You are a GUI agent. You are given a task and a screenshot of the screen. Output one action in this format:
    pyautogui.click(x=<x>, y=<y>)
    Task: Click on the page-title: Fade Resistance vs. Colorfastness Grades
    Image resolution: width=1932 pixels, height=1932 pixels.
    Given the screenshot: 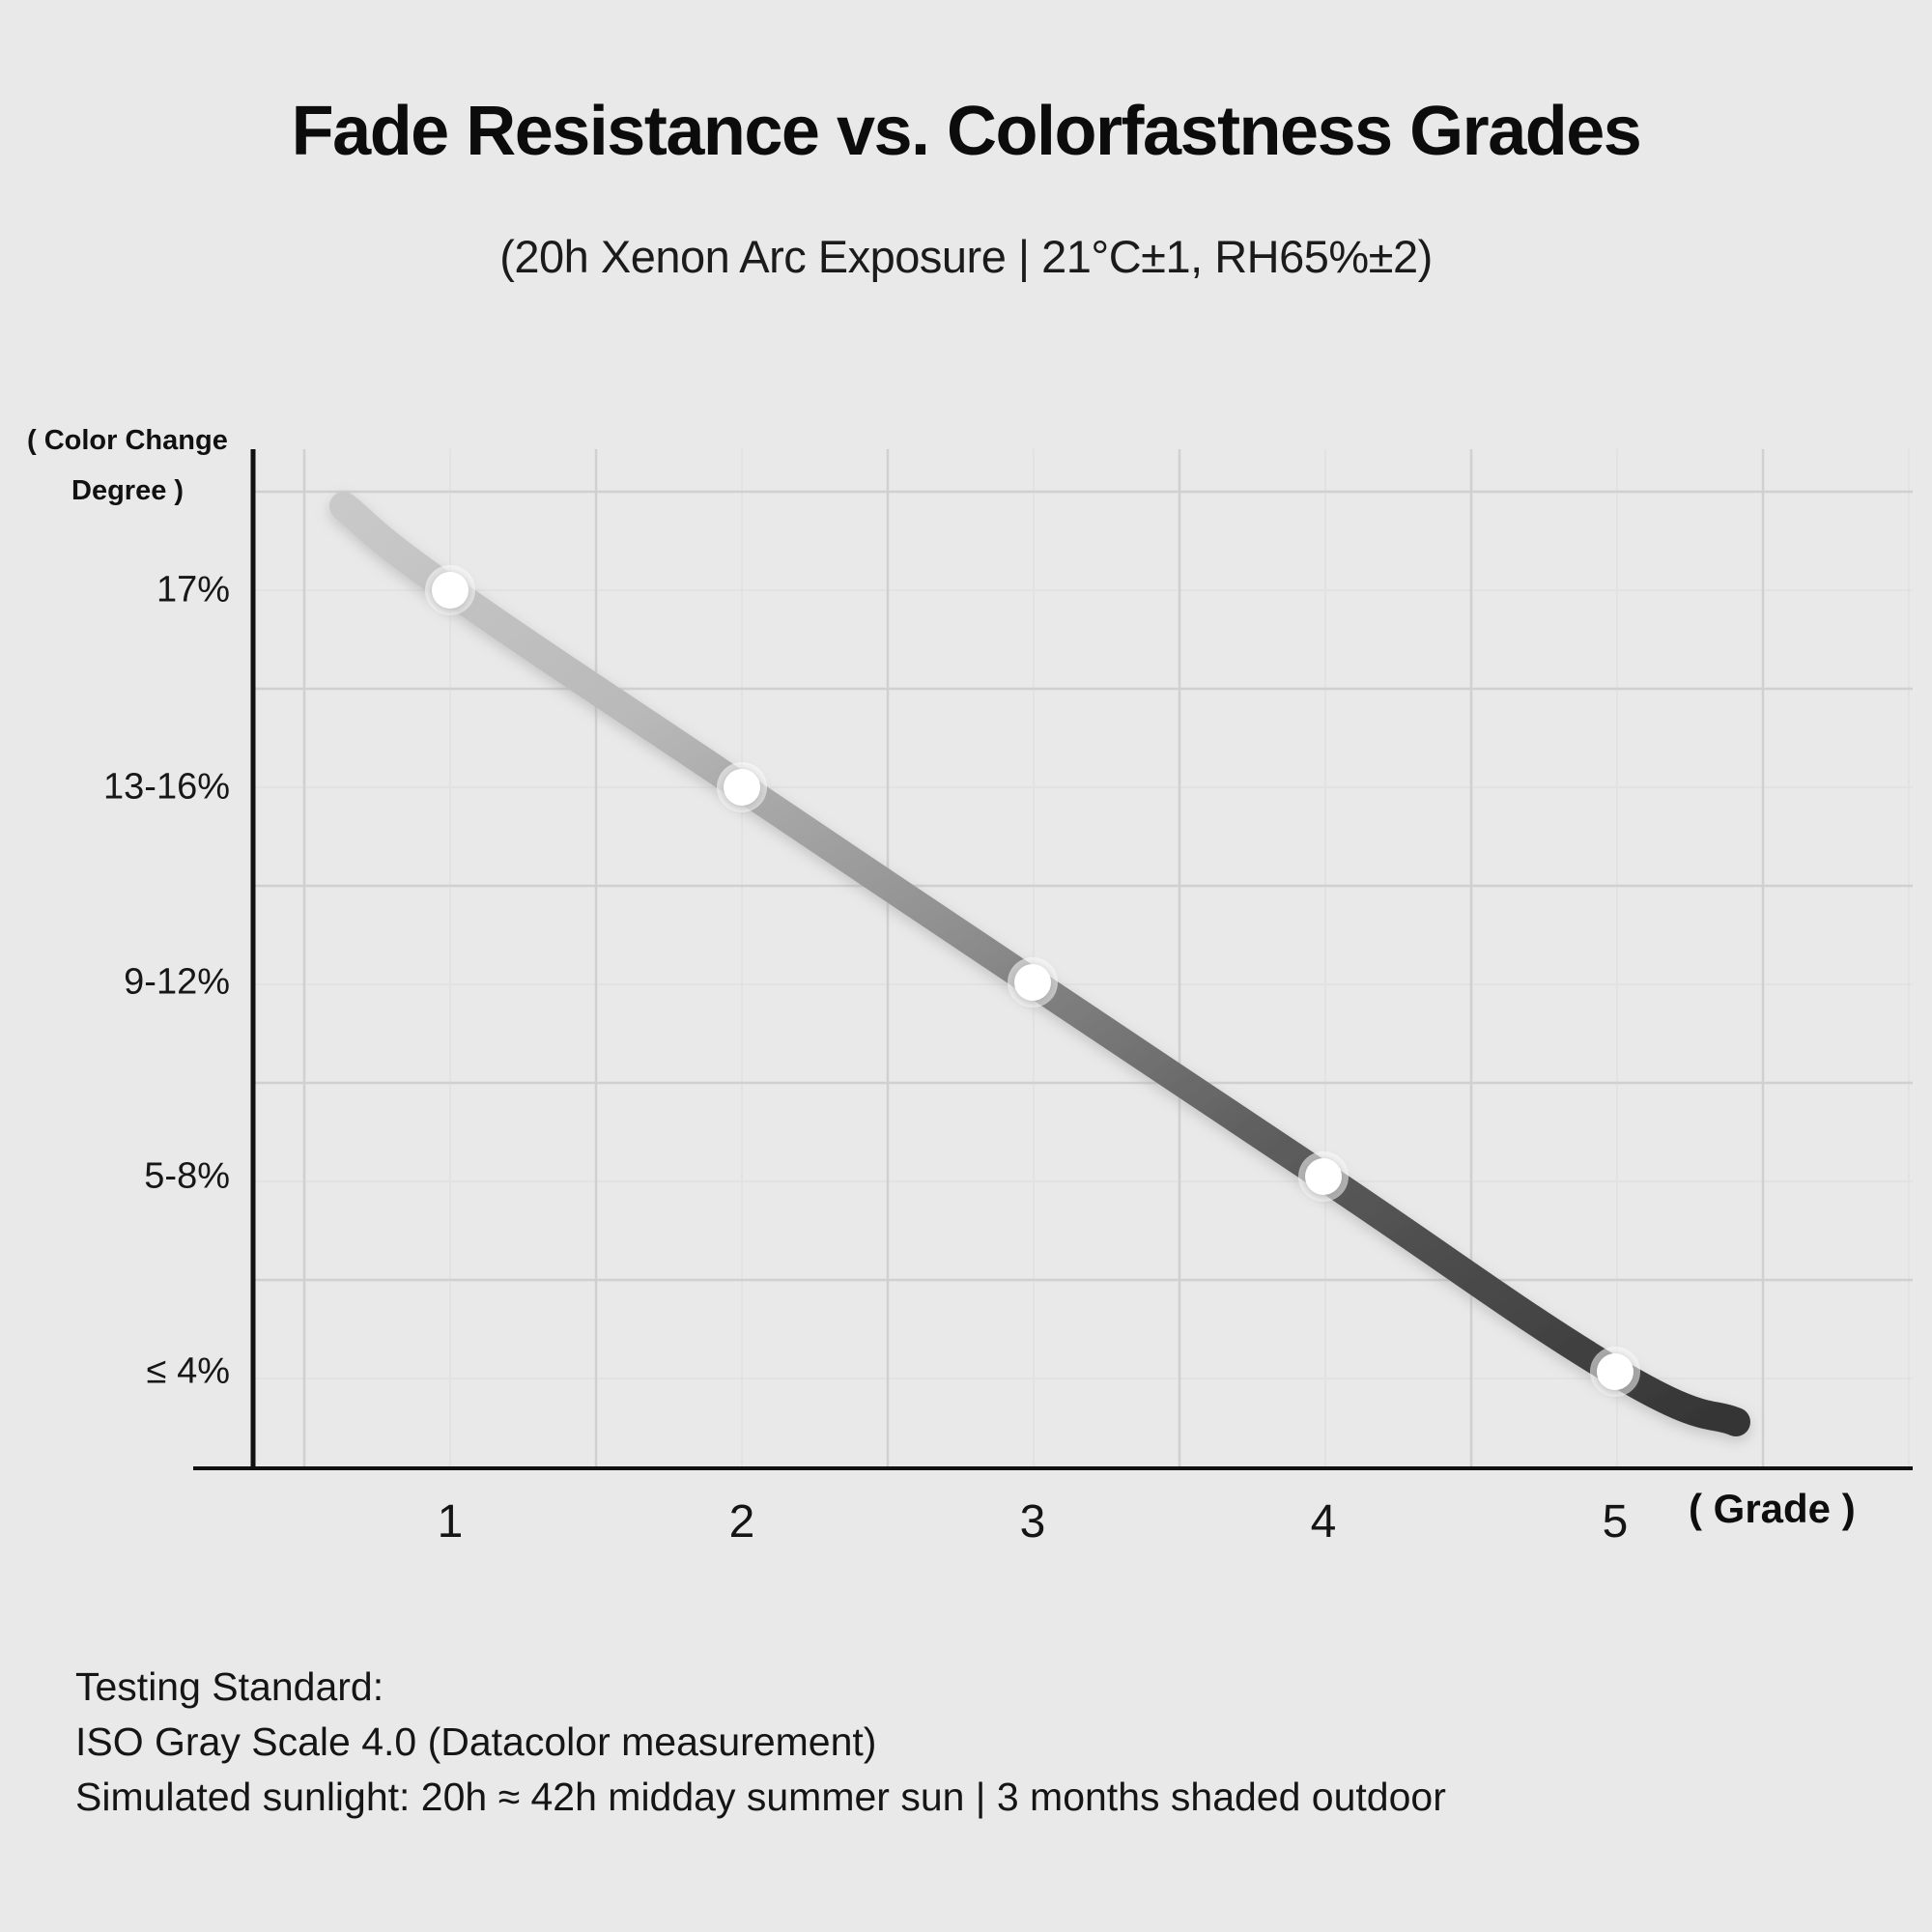 What is the action you would take?
    pyautogui.click(x=966, y=131)
    